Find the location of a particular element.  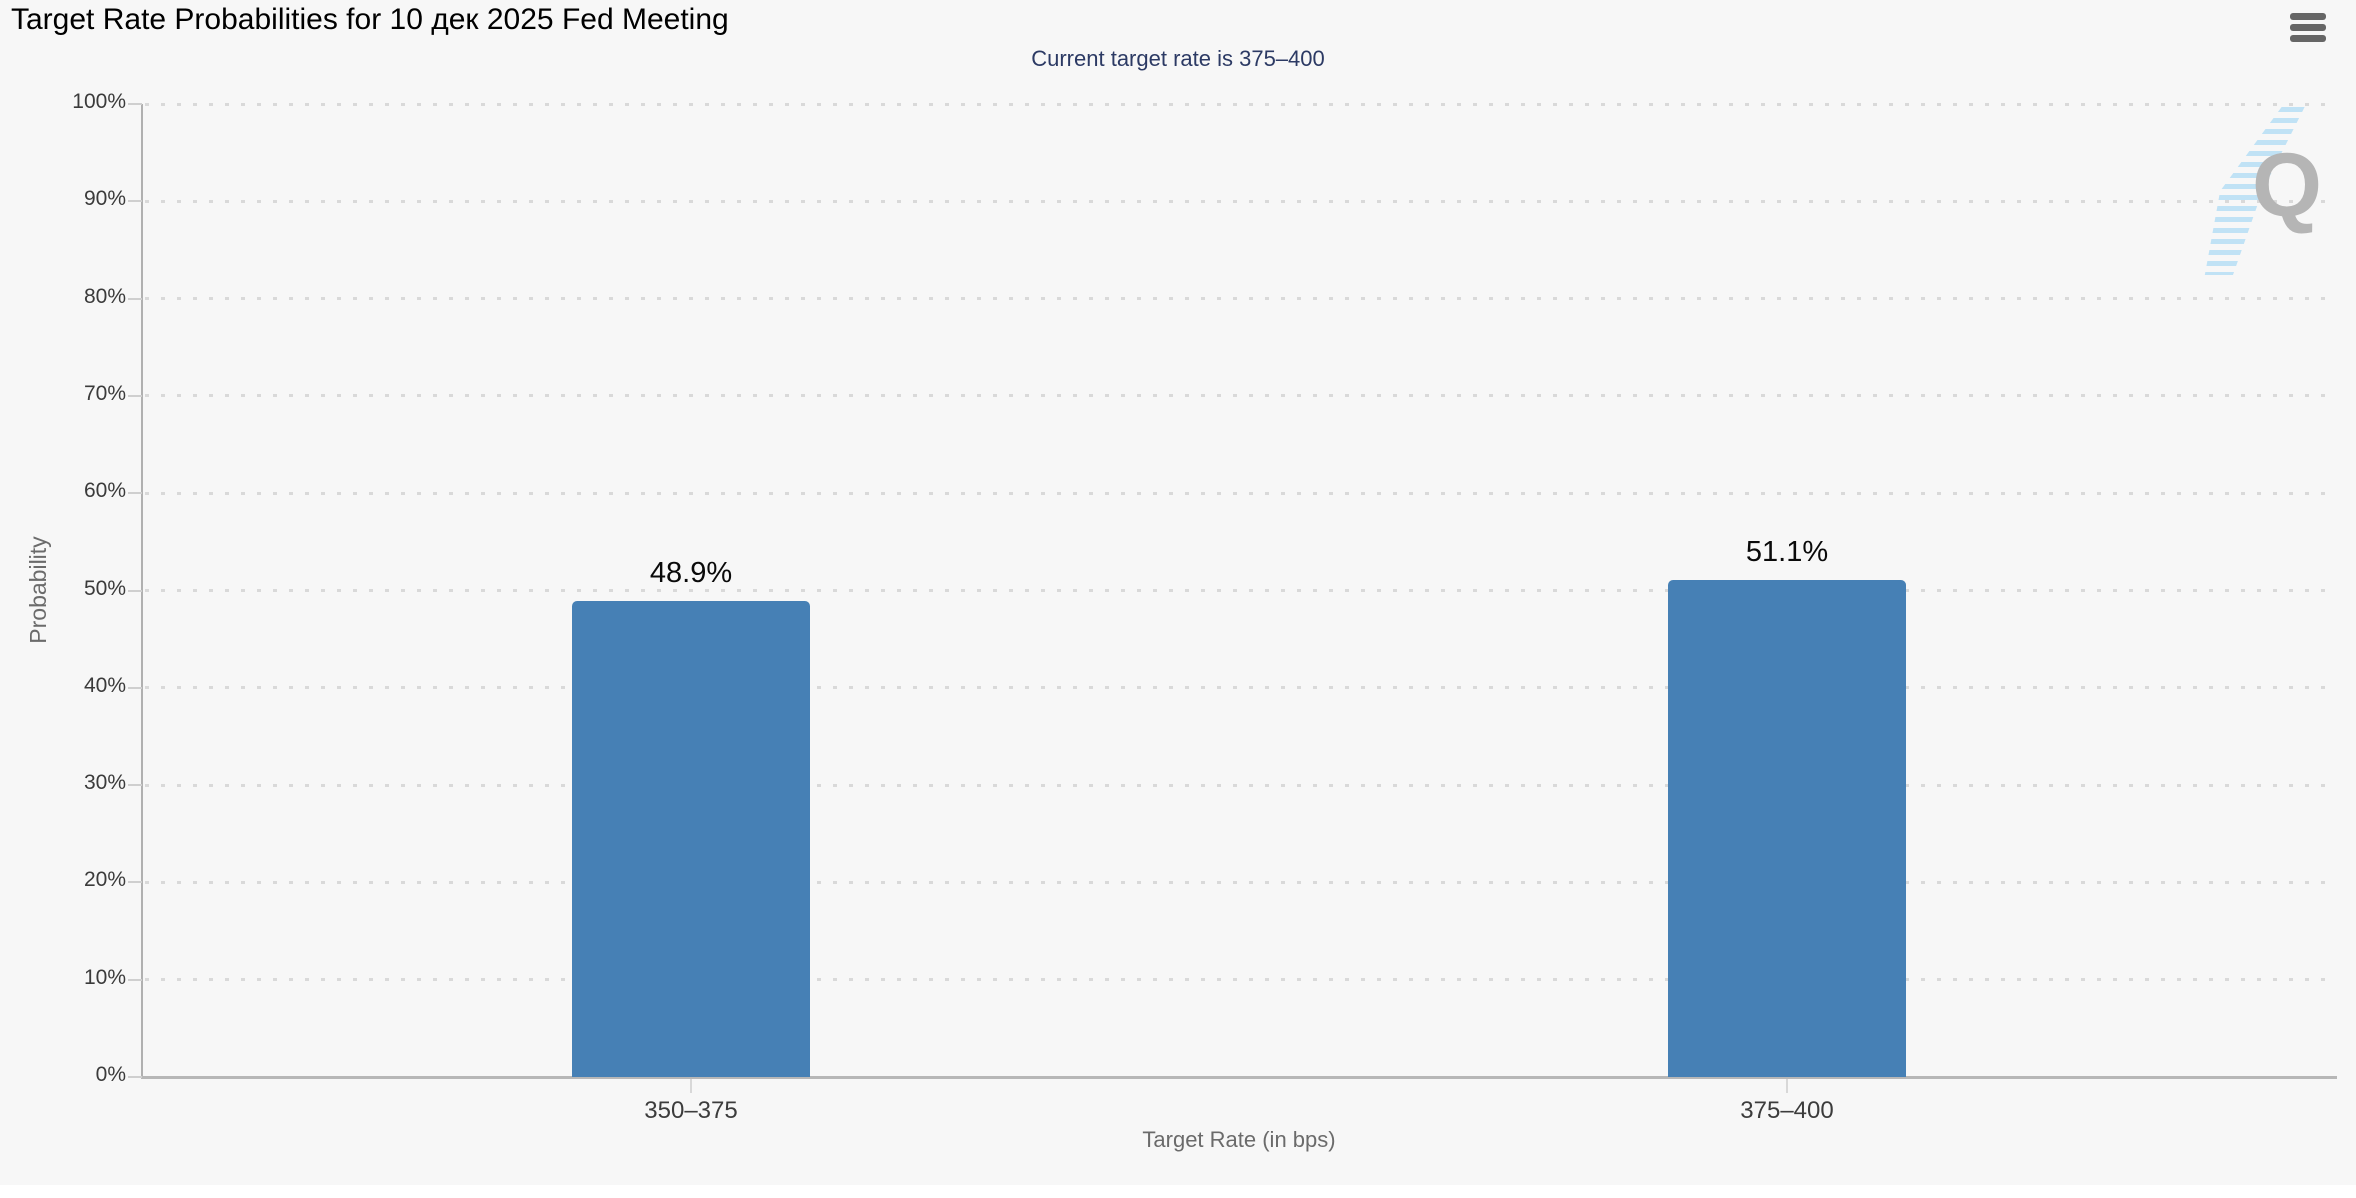

y-axis-tick-label: 90% is located at coordinates (104, 199).